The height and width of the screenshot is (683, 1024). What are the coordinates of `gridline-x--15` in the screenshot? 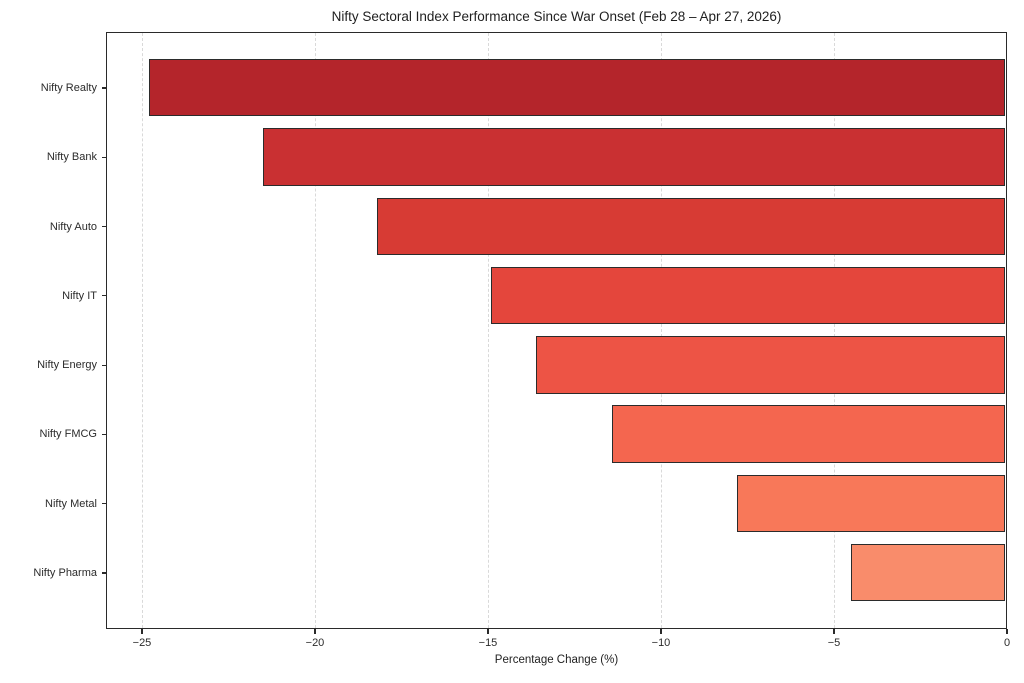 It's located at (488, 330).